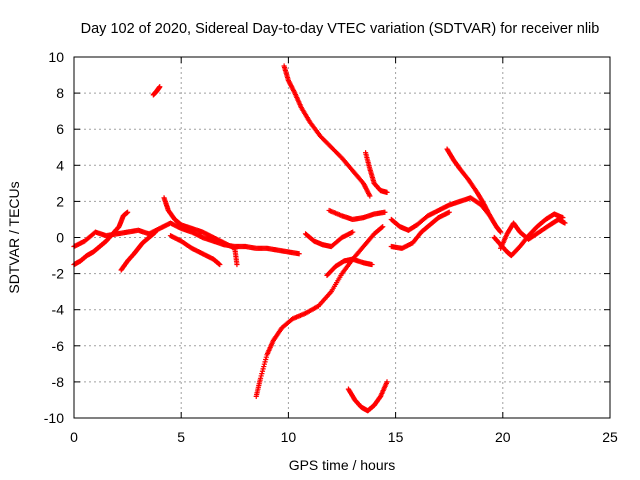  Describe the element at coordinates (54, 418) in the screenshot. I see `y-tick-label: -10` at that location.